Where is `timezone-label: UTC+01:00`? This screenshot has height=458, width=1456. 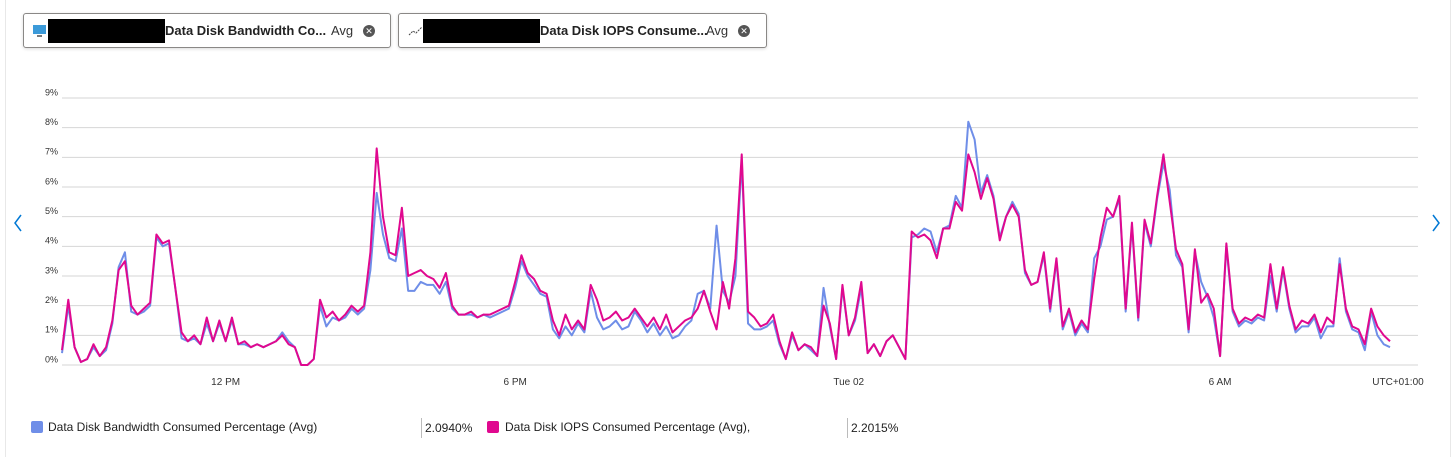
timezone-label: UTC+01:00 is located at coordinates (1398, 382).